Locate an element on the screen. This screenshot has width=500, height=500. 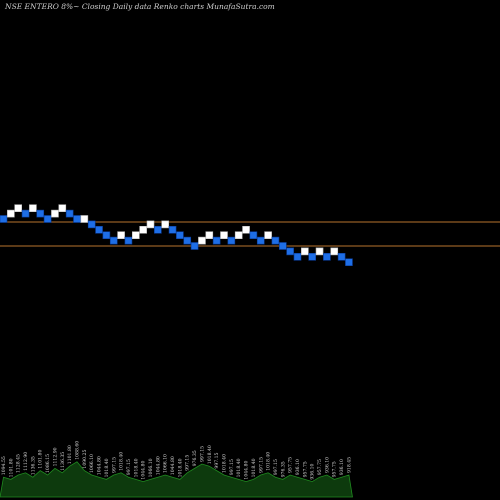
volume-value-label: 1086.15 is located at coordinates (48, 463).